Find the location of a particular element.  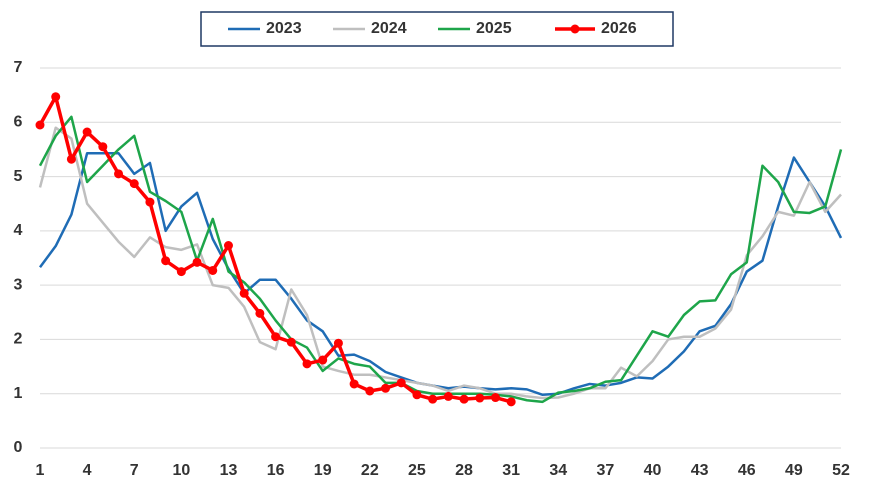

x-tick-label: 7 is located at coordinates (134, 470).